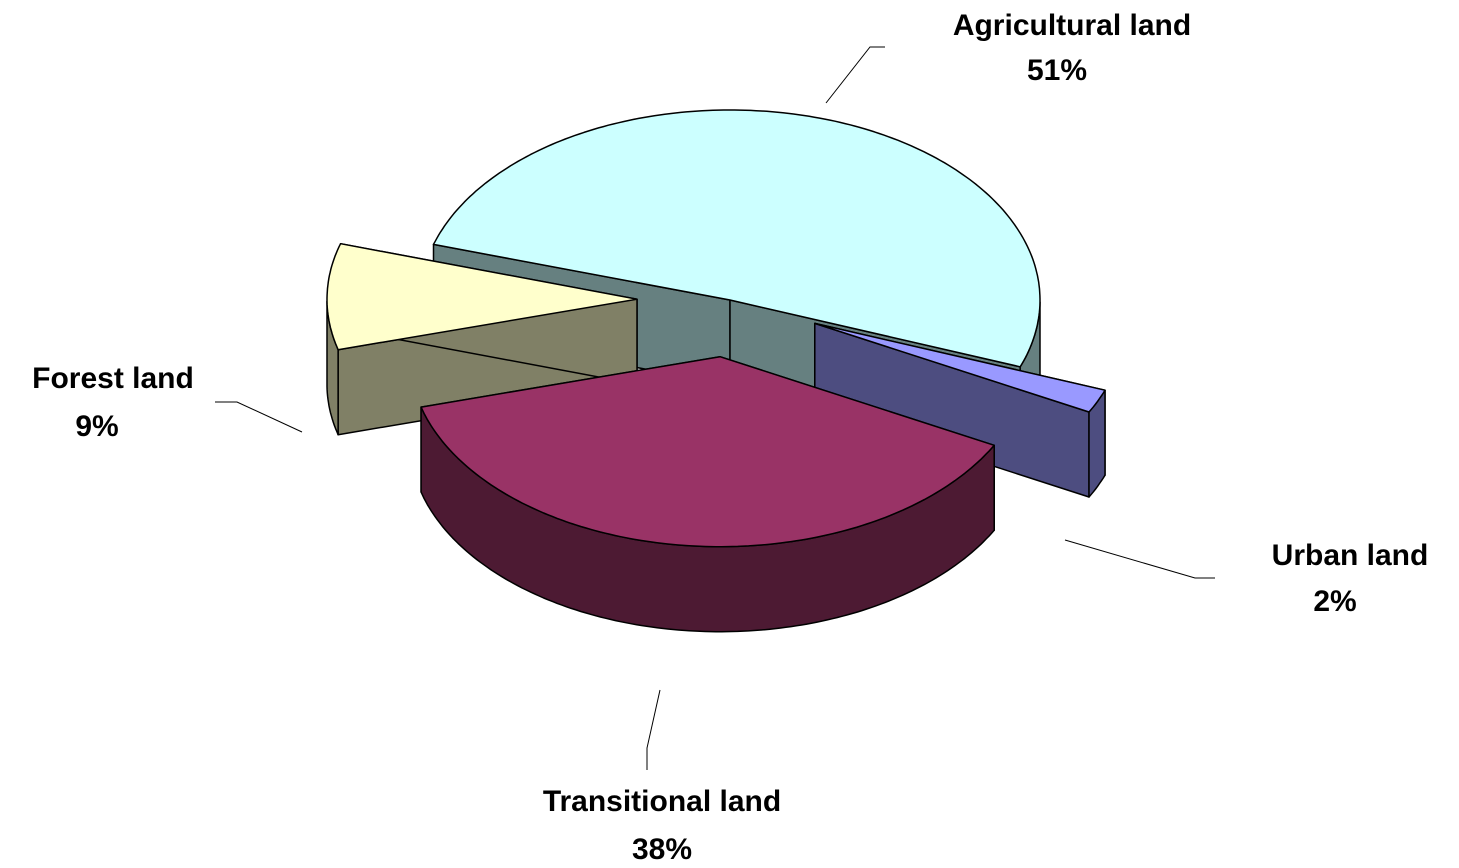 The height and width of the screenshot is (868, 1459). What do you see at coordinates (1350, 555) in the screenshot?
I see `slice-label: Urban land` at bounding box center [1350, 555].